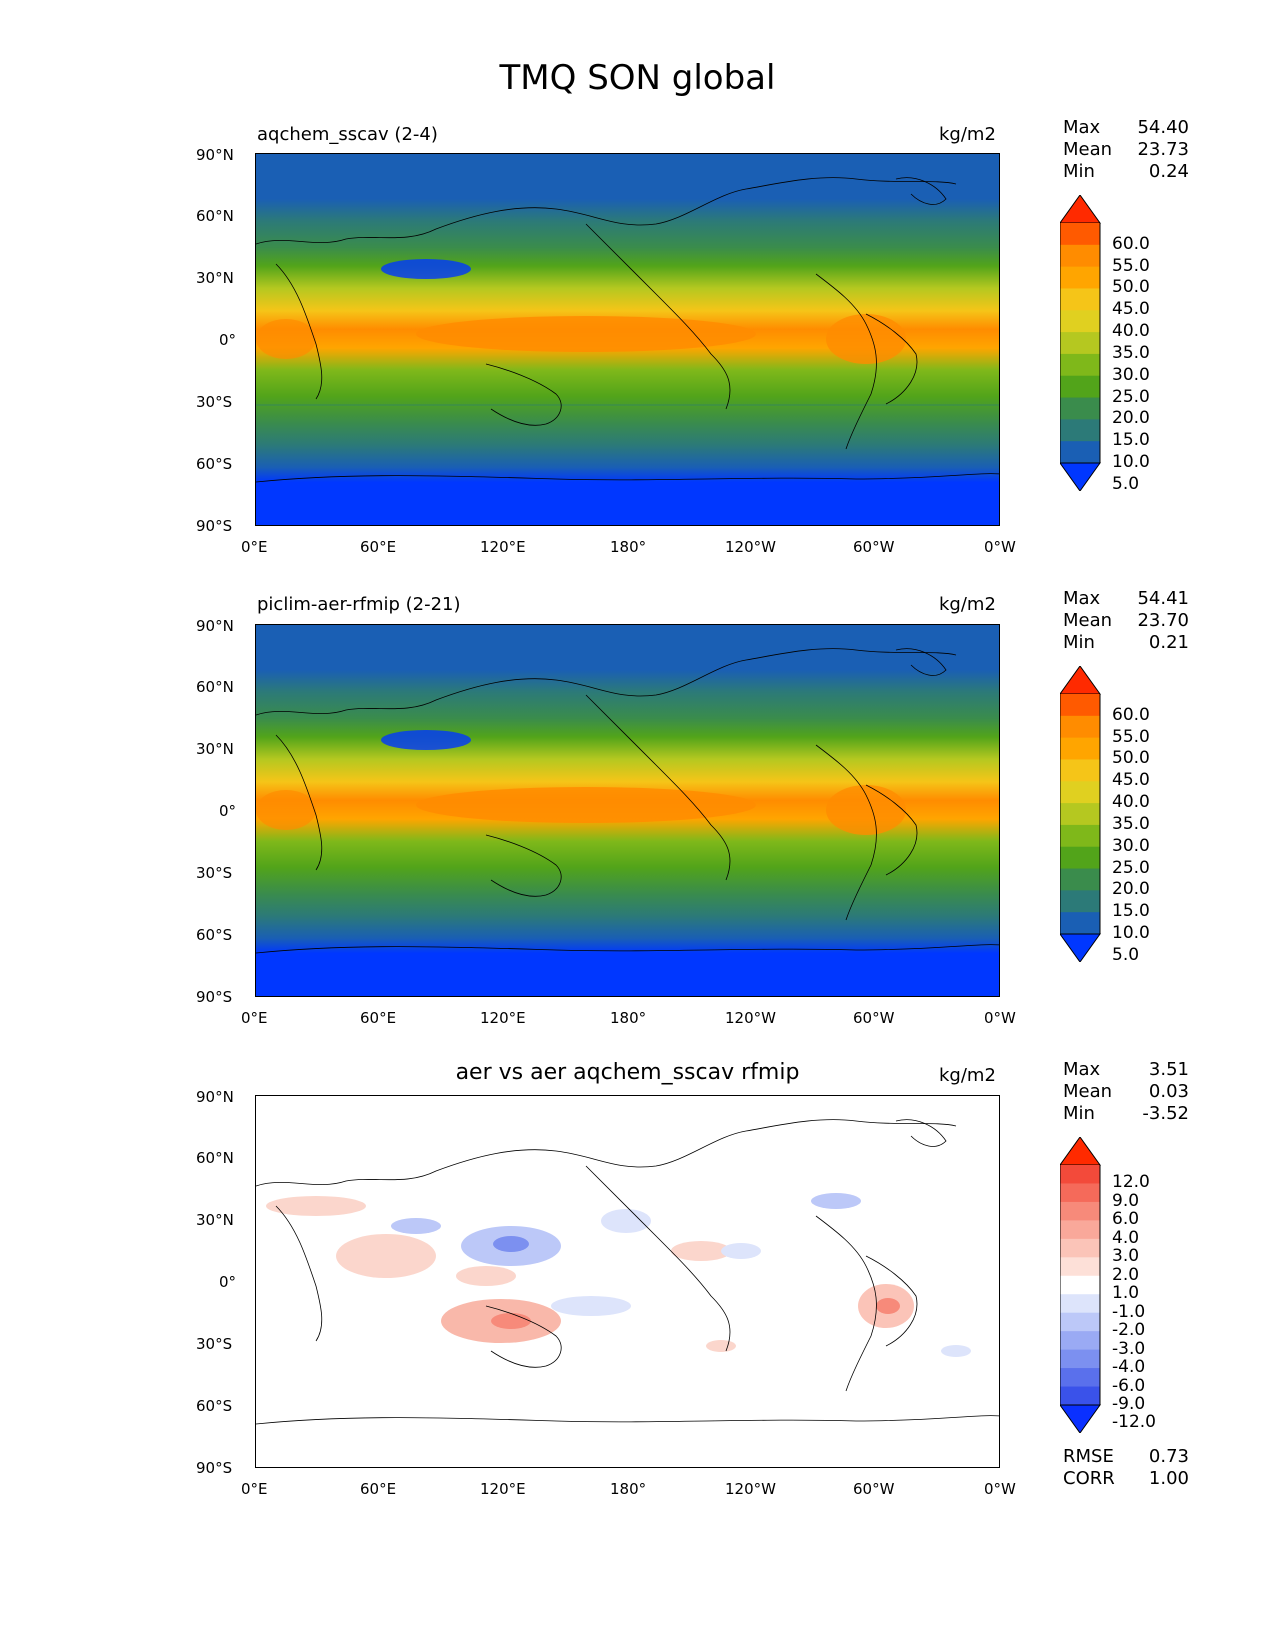 This screenshot has width=1275, height=1650. I want to click on colorbar-level-label: 1.0, so click(1126, 1293).